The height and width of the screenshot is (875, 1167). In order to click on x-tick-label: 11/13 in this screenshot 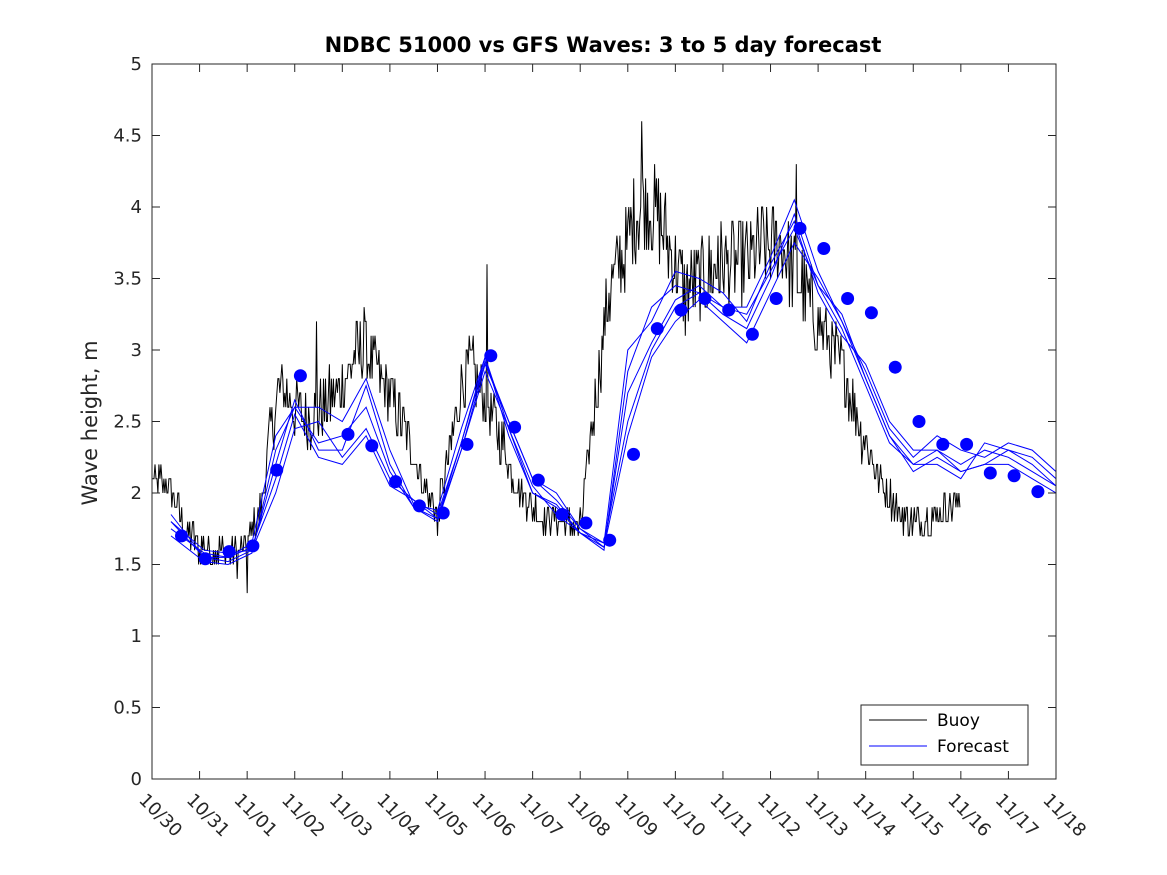, I will do `click(827, 816)`.